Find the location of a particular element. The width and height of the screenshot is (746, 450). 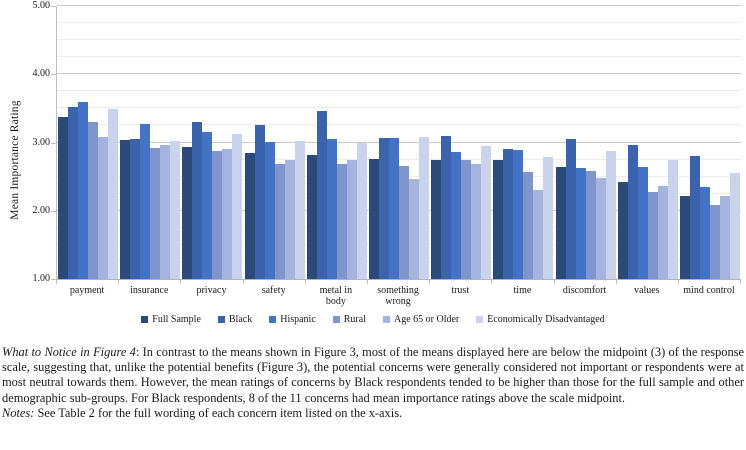

legend-label: Black is located at coordinates (240, 319).